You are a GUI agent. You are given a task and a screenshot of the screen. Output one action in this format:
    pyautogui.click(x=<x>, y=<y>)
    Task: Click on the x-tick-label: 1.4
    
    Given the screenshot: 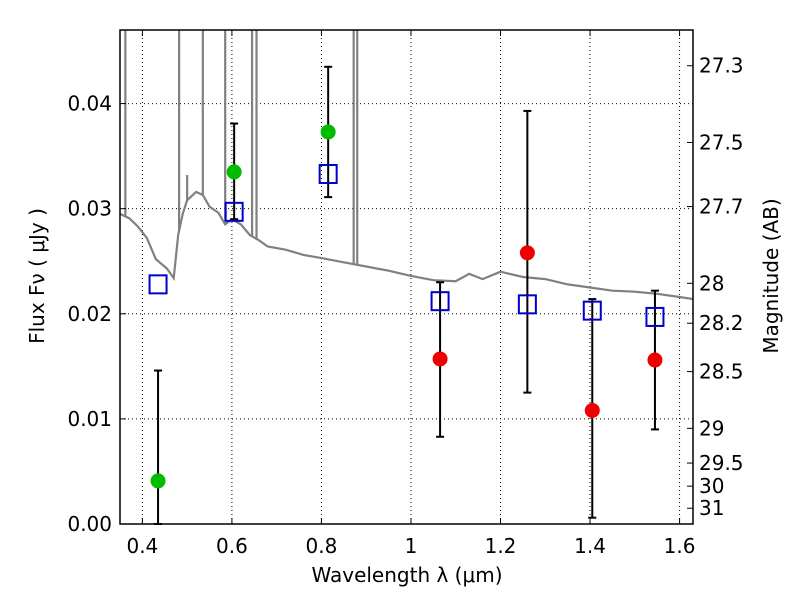 What is the action you would take?
    pyautogui.click(x=590, y=546)
    